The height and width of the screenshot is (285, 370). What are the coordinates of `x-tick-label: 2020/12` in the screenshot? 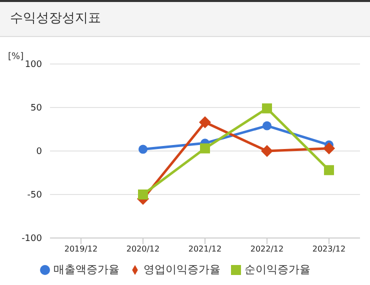 It's located at (143, 249).